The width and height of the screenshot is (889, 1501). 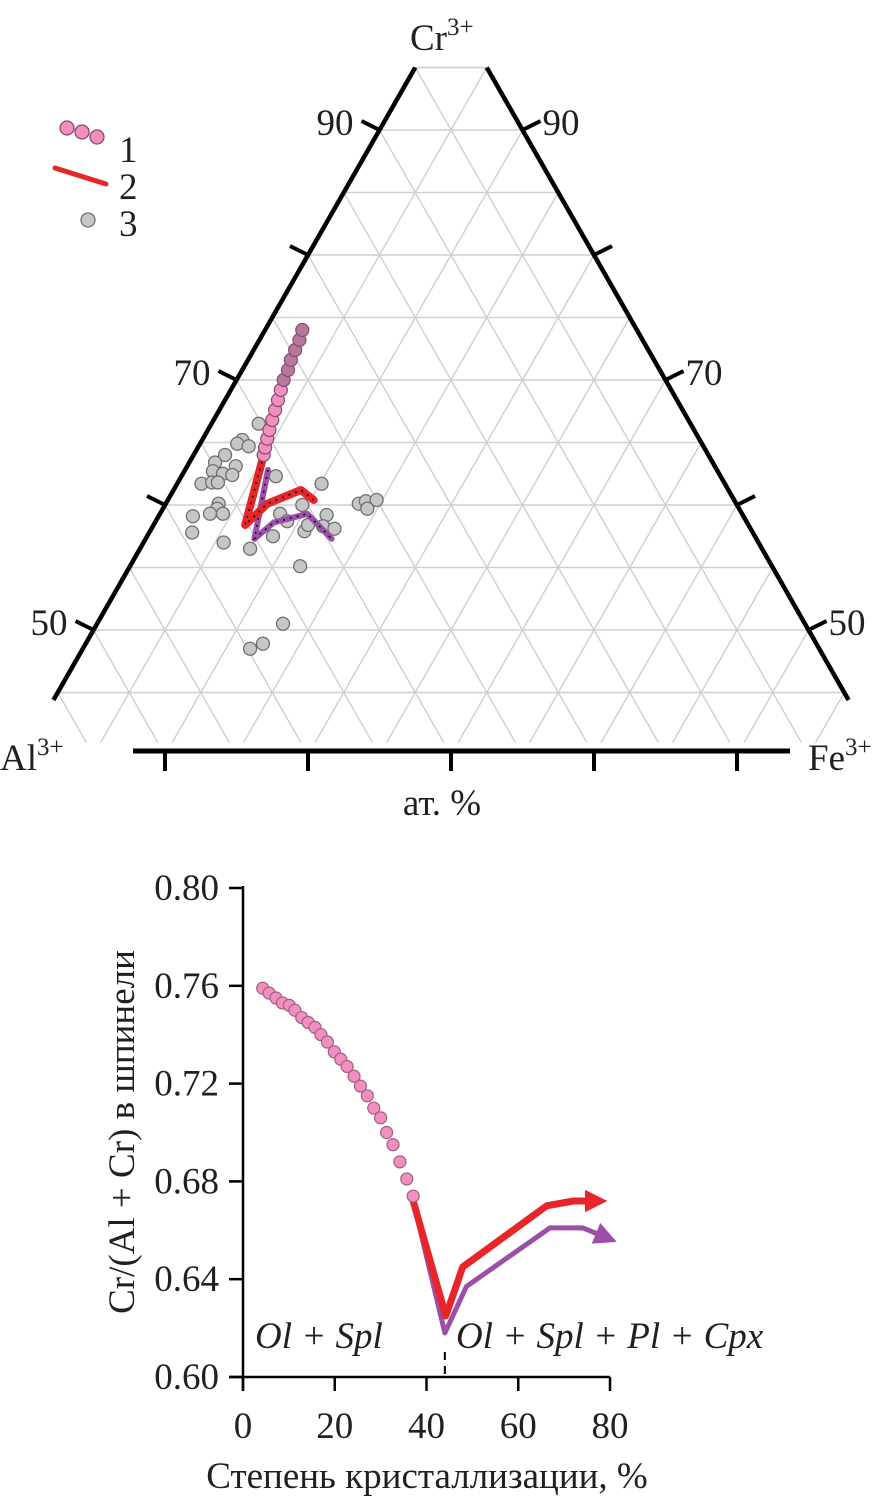 What do you see at coordinates (186, 1377) in the screenshot?
I see `y-tick-label: 0.60` at bounding box center [186, 1377].